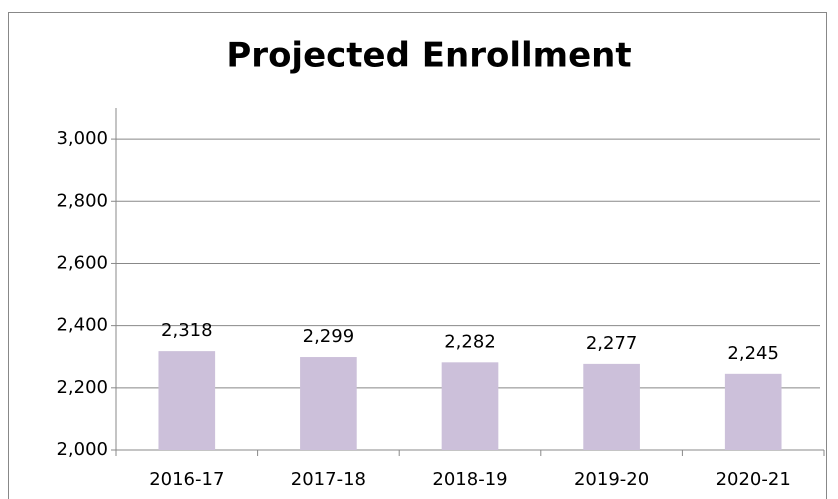 This screenshot has width=838, height=499. Describe the element at coordinates (82, 387) in the screenshot. I see `y-tick-label: 2,200` at that location.